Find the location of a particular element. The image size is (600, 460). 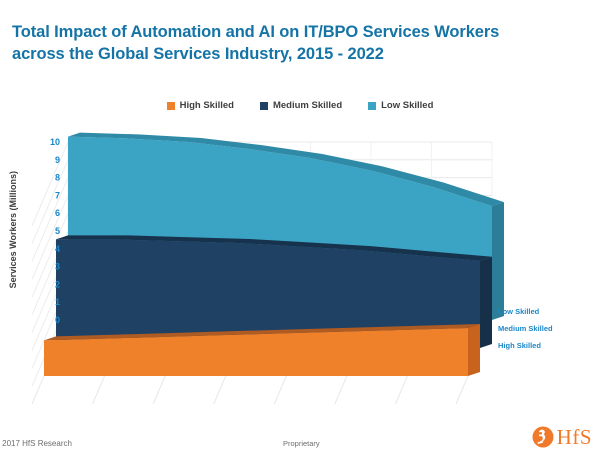

chart-legend: High Skilled Medium Skilled Low Skilled is located at coordinates (300, 105).